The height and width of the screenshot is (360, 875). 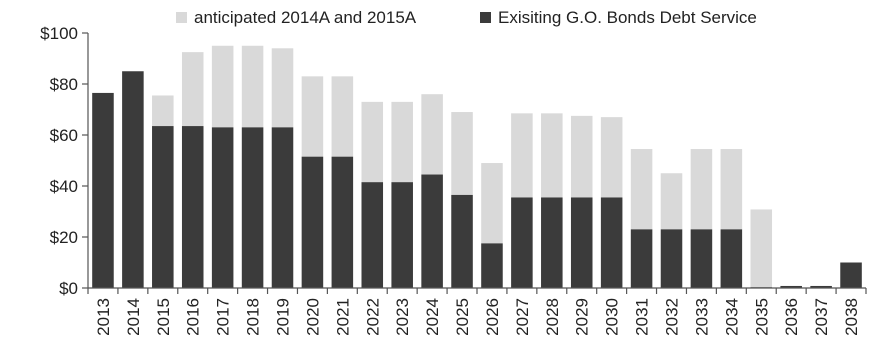 I want to click on x-tick-label: 2026, so click(x=492, y=317).